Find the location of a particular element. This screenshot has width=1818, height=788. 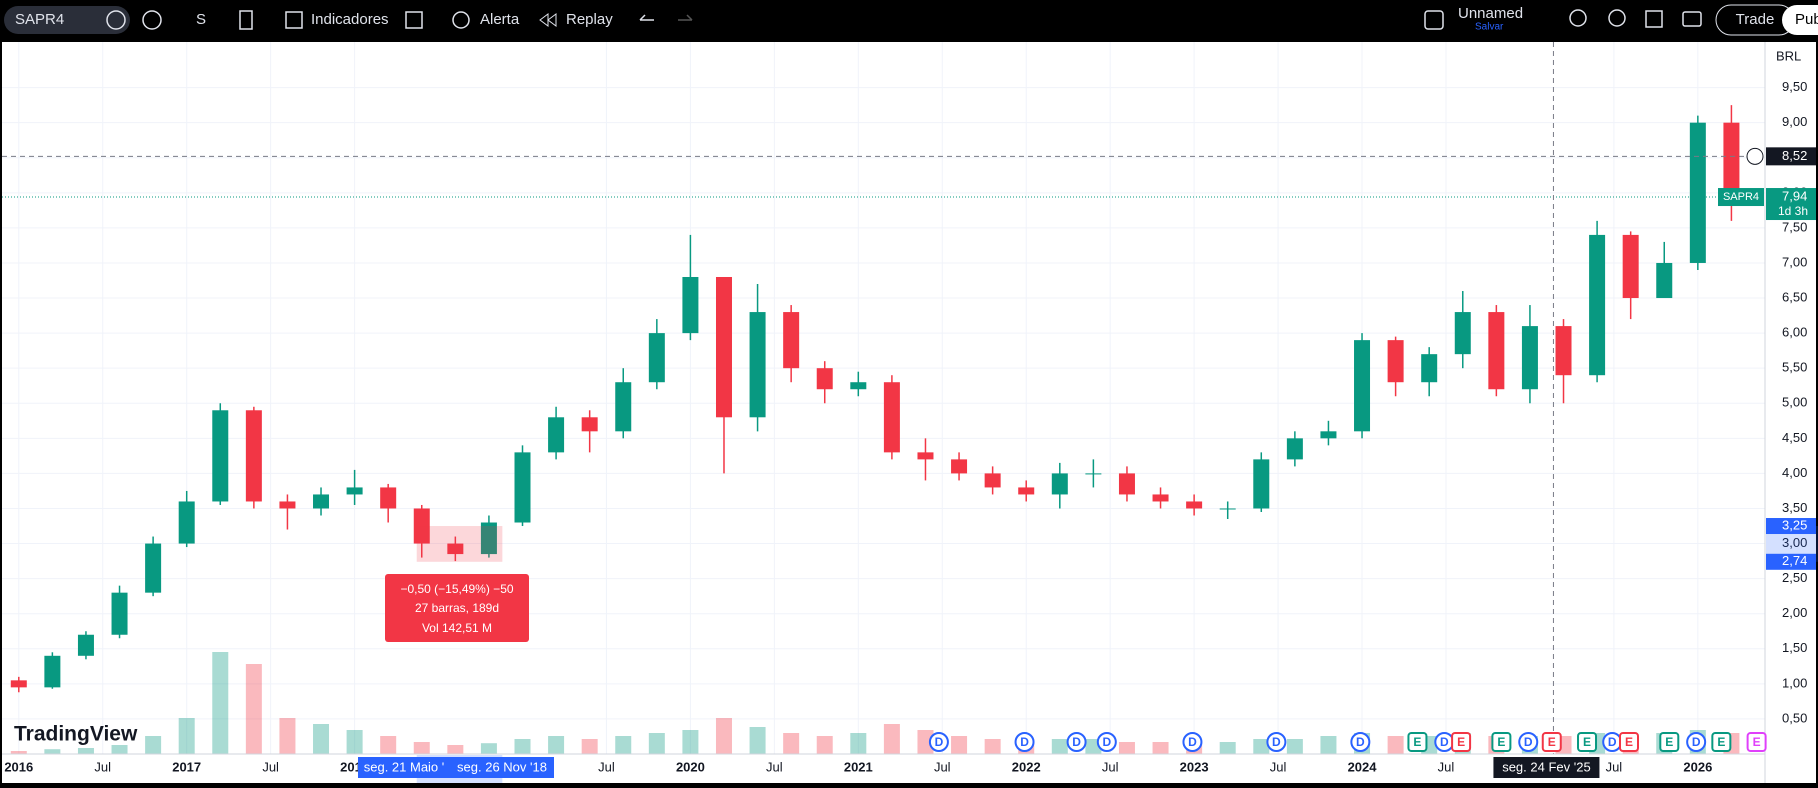

measure-price-label: 3,25 is located at coordinates (1794, 524).